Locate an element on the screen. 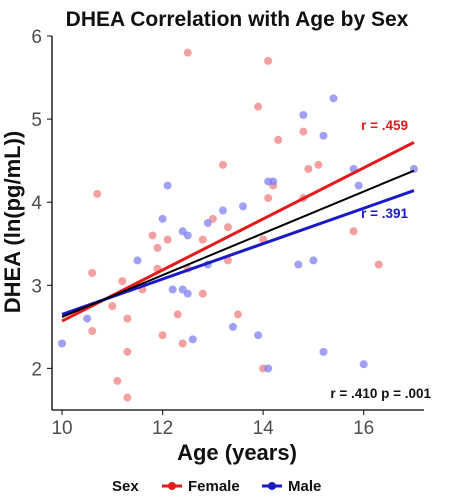 Image resolution: width=474 pixels, height=497 pixels. legend-item-male: Male is located at coordinates (291, 486).